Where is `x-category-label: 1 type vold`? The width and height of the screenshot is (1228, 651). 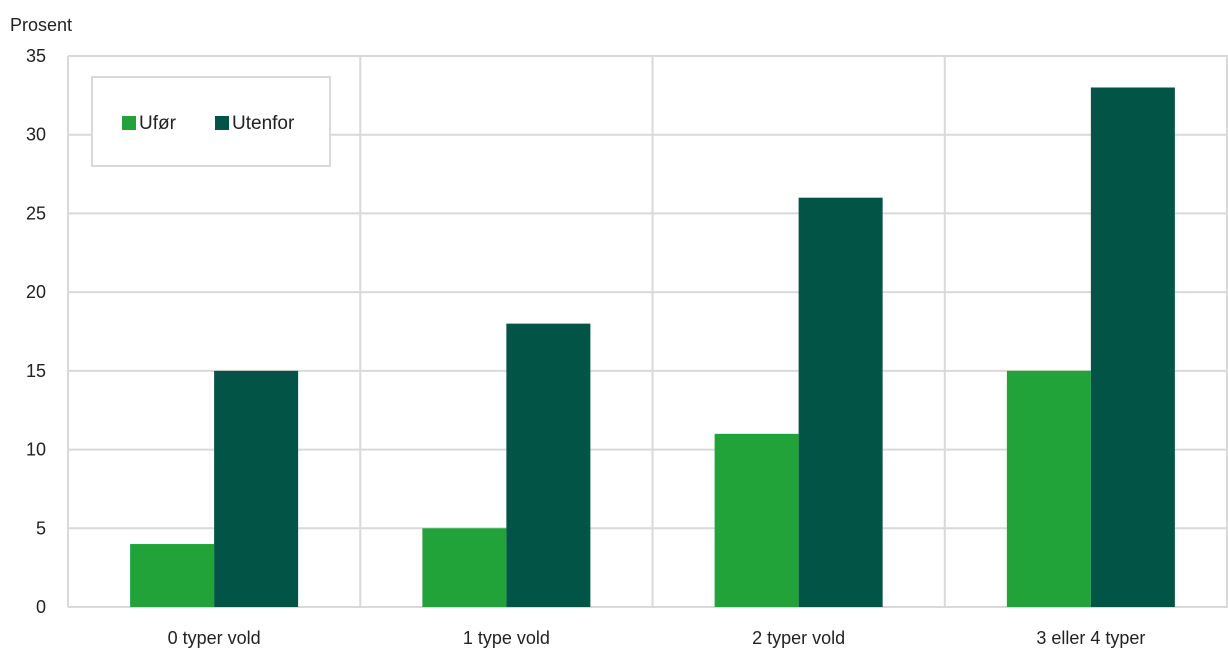 x-category-label: 1 type vold is located at coordinates (506, 638).